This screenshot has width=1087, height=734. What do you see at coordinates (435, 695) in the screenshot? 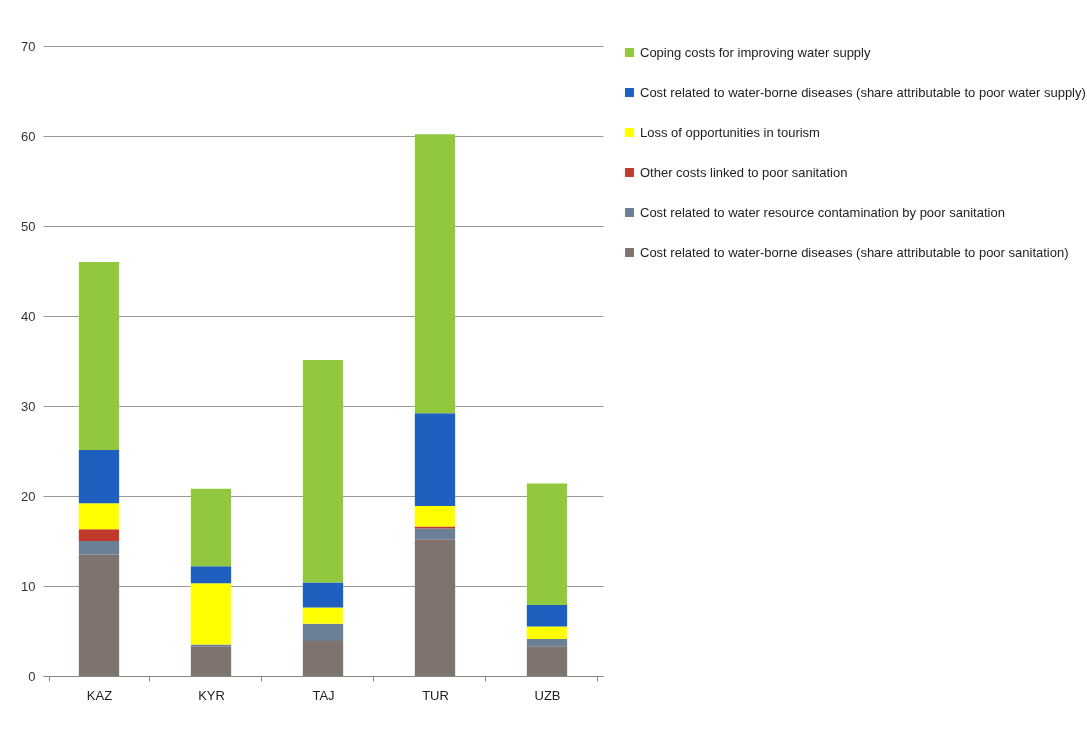
I see `x-tick-label: TUR` at bounding box center [435, 695].